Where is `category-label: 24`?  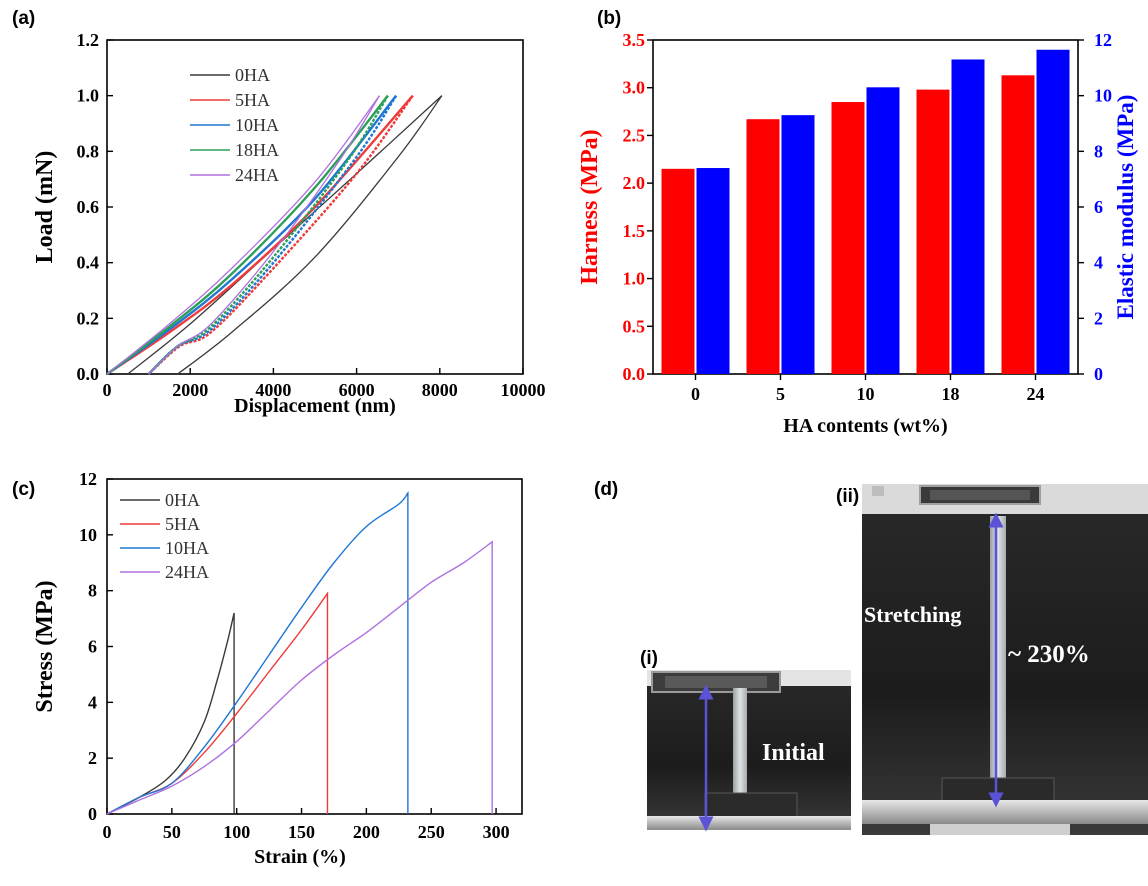 category-label: 24 is located at coordinates (1036, 394).